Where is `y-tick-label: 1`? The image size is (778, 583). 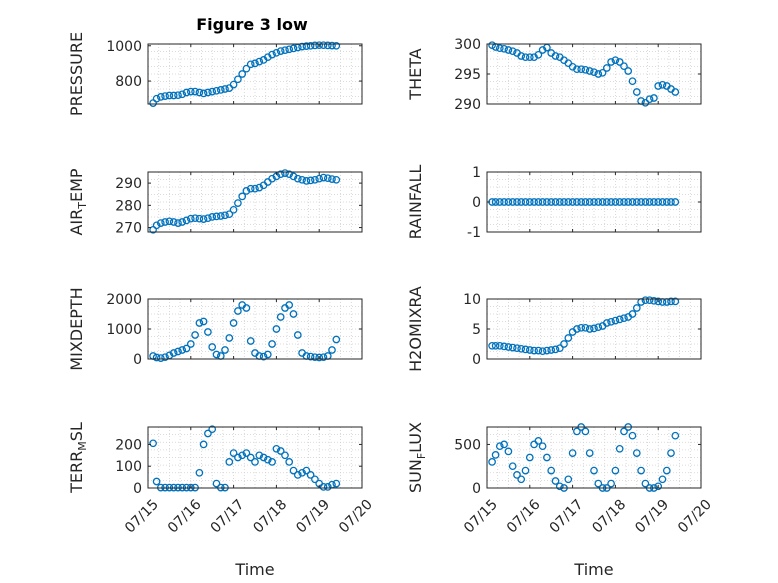 y-tick-label: 1 is located at coordinates (476, 173).